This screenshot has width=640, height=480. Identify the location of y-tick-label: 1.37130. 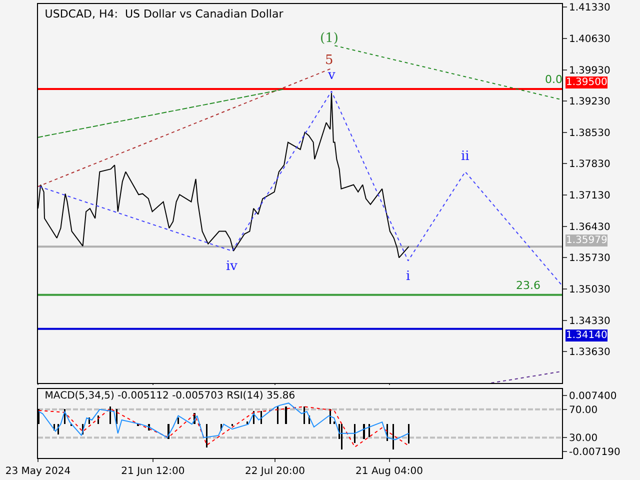
(589, 196).